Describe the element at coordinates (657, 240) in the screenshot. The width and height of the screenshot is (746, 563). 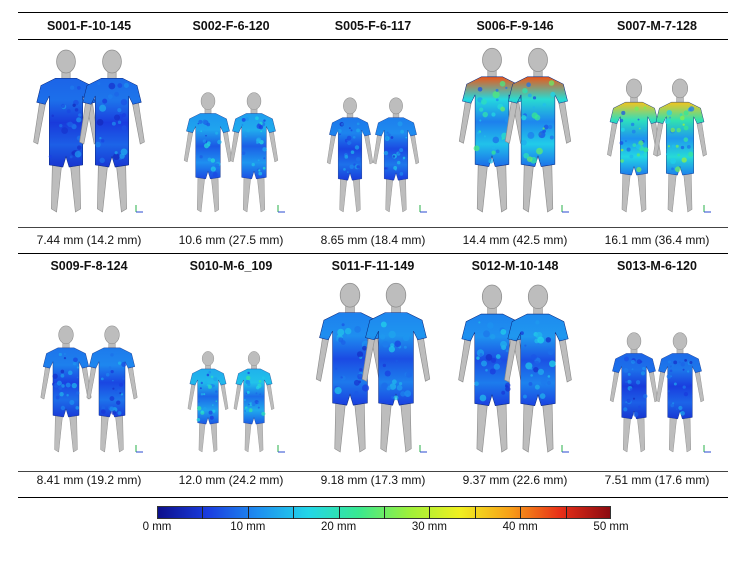
I see `deviation-caption: 16.1 mm (36.4 mm)` at that location.